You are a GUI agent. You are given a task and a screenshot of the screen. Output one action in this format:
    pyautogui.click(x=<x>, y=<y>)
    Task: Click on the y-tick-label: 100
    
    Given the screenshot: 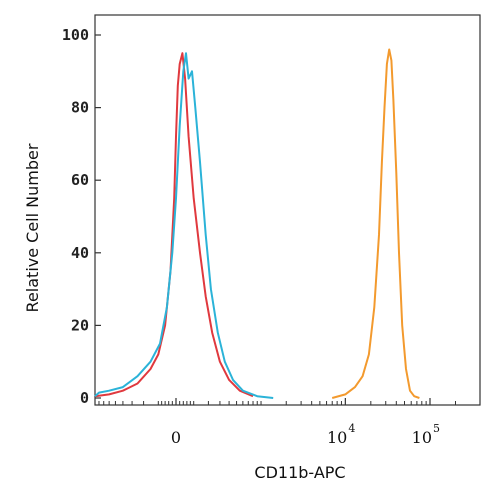 What is the action you would take?
    pyautogui.click(x=75, y=35)
    